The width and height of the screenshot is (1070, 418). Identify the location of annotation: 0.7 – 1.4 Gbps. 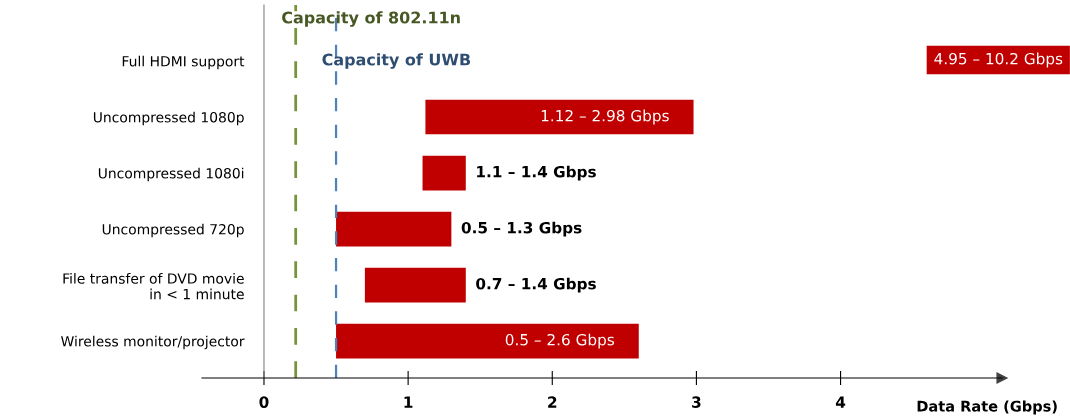
(536, 285).